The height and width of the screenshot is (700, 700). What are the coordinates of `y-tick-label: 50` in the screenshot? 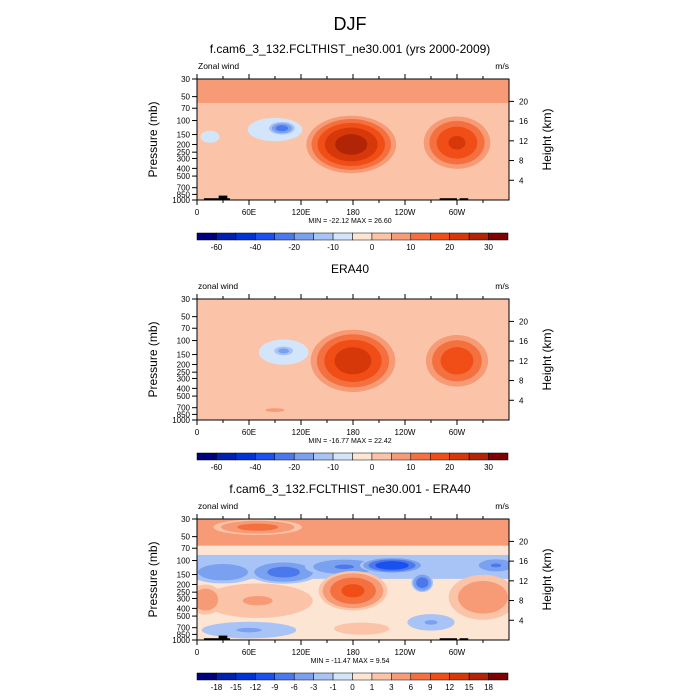 It's located at (185, 537).